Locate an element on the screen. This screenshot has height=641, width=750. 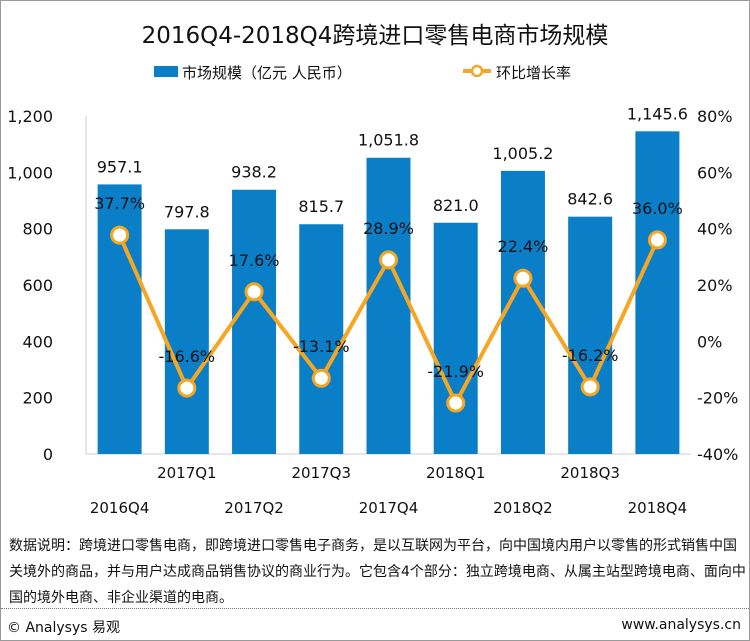
bar-value-label: 957.1 is located at coordinates (120, 166).